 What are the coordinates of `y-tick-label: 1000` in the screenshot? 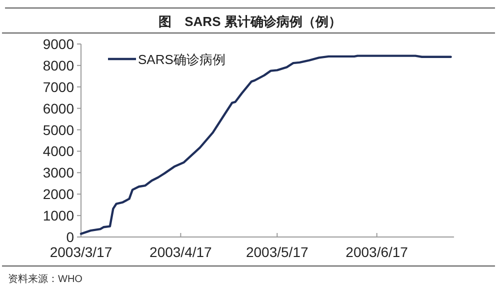 It's located at (58, 216).